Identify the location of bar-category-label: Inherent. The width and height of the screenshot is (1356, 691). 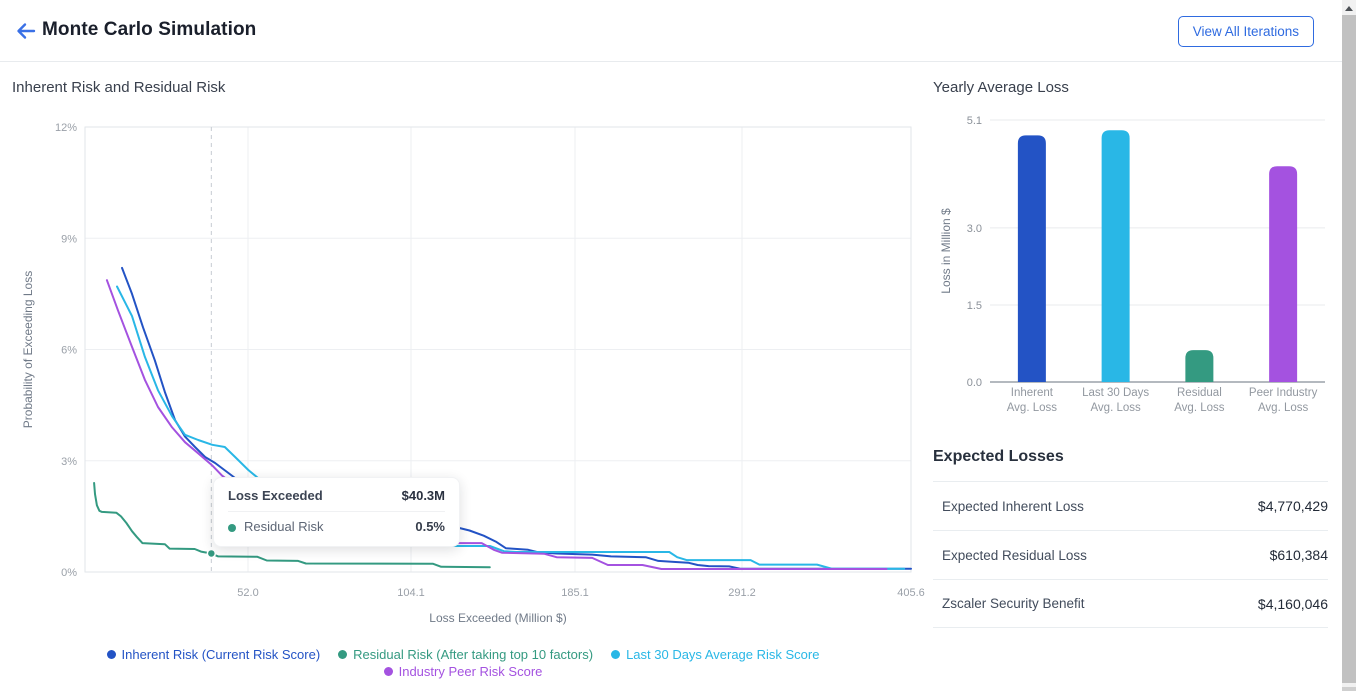
(1032, 393).